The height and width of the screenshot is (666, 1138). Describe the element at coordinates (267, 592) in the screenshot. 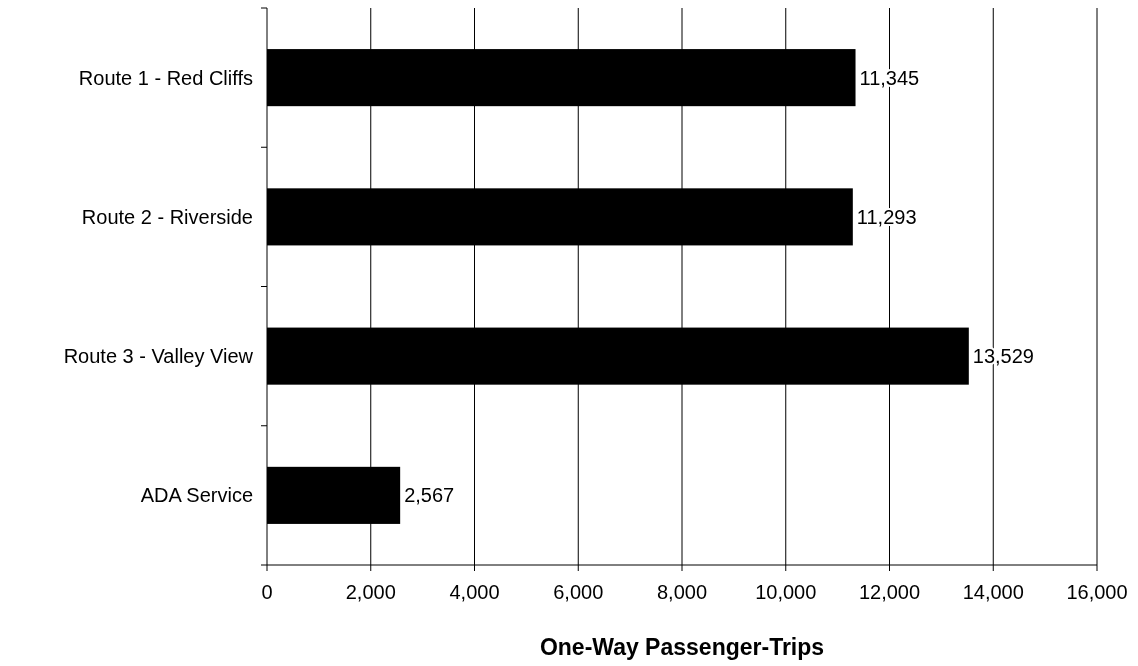

I see `x-tick-label: 0` at that location.